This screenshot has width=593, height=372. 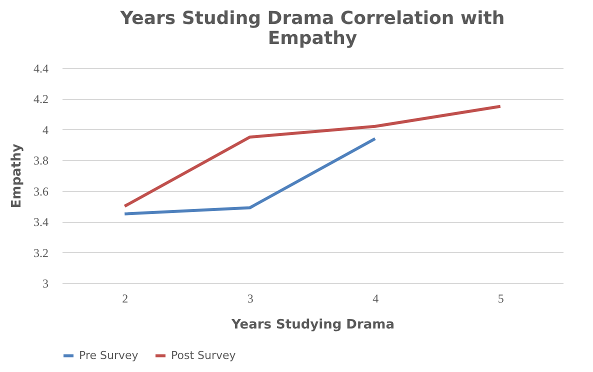 I want to click on legend-label: Pre Survey, so click(x=109, y=355).